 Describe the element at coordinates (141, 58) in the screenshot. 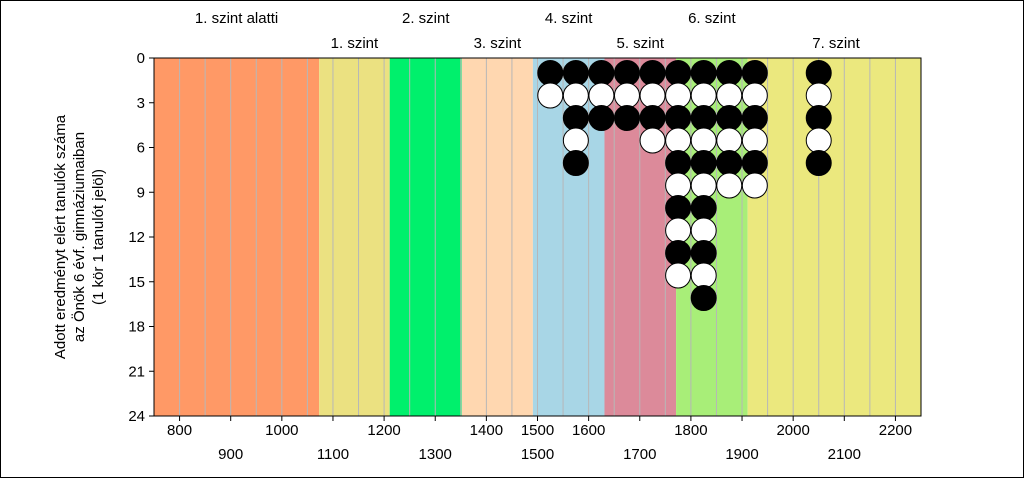

I see `y-tick-label: 0` at that location.